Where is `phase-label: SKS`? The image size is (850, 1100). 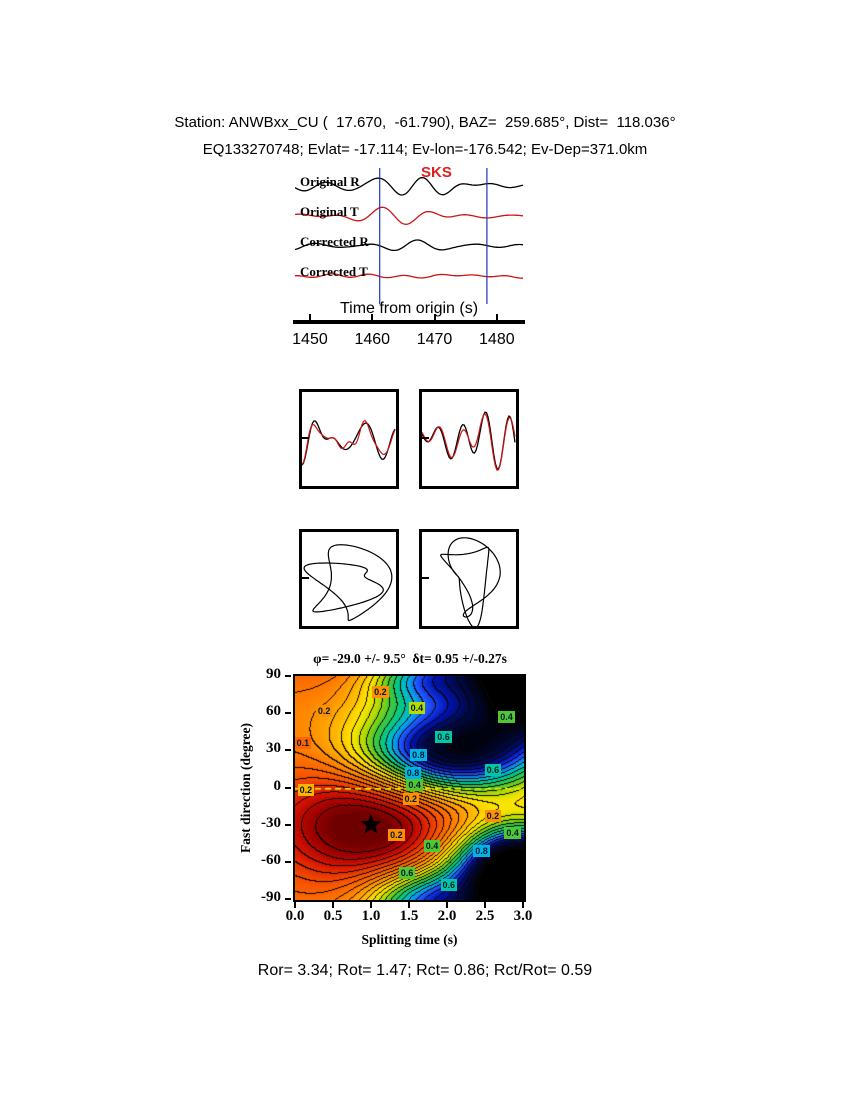
phase-label: SKS is located at coordinates (436, 172).